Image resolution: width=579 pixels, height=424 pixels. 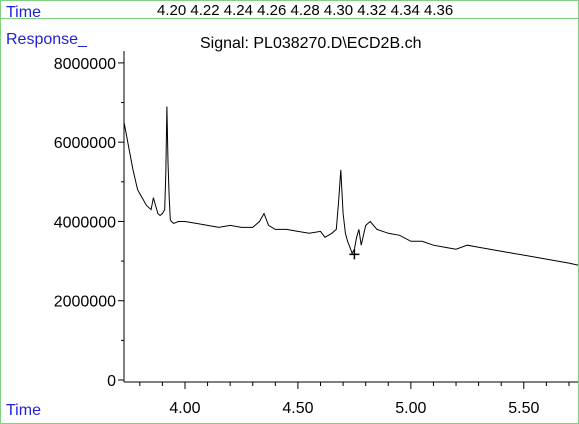 What do you see at coordinates (184, 408) in the screenshot?
I see `x-tick-label: 4.00` at bounding box center [184, 408].